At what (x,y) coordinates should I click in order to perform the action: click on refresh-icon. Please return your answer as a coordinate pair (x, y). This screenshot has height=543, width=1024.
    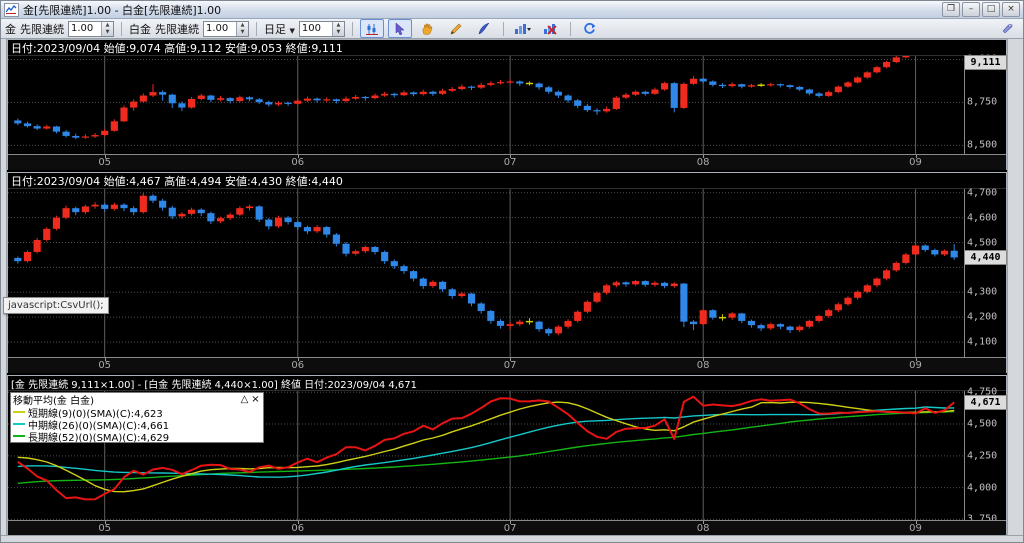
    Looking at the image, I should click on (590, 28).